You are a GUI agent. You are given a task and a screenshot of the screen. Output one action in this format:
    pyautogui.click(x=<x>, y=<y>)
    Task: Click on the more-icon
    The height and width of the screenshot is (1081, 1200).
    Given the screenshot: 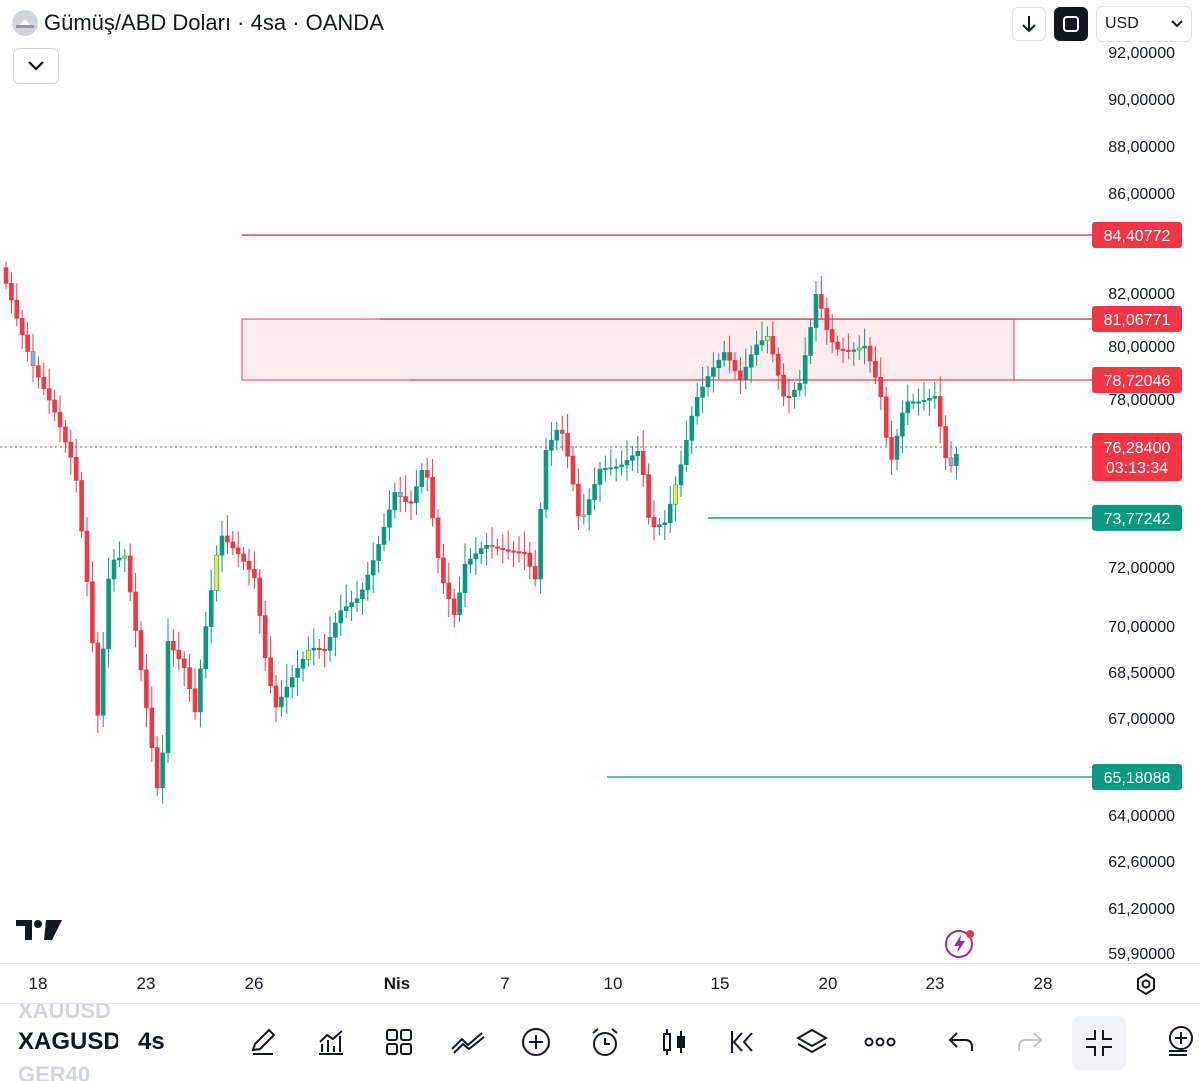 What is the action you would take?
    pyautogui.click(x=880, y=1042)
    